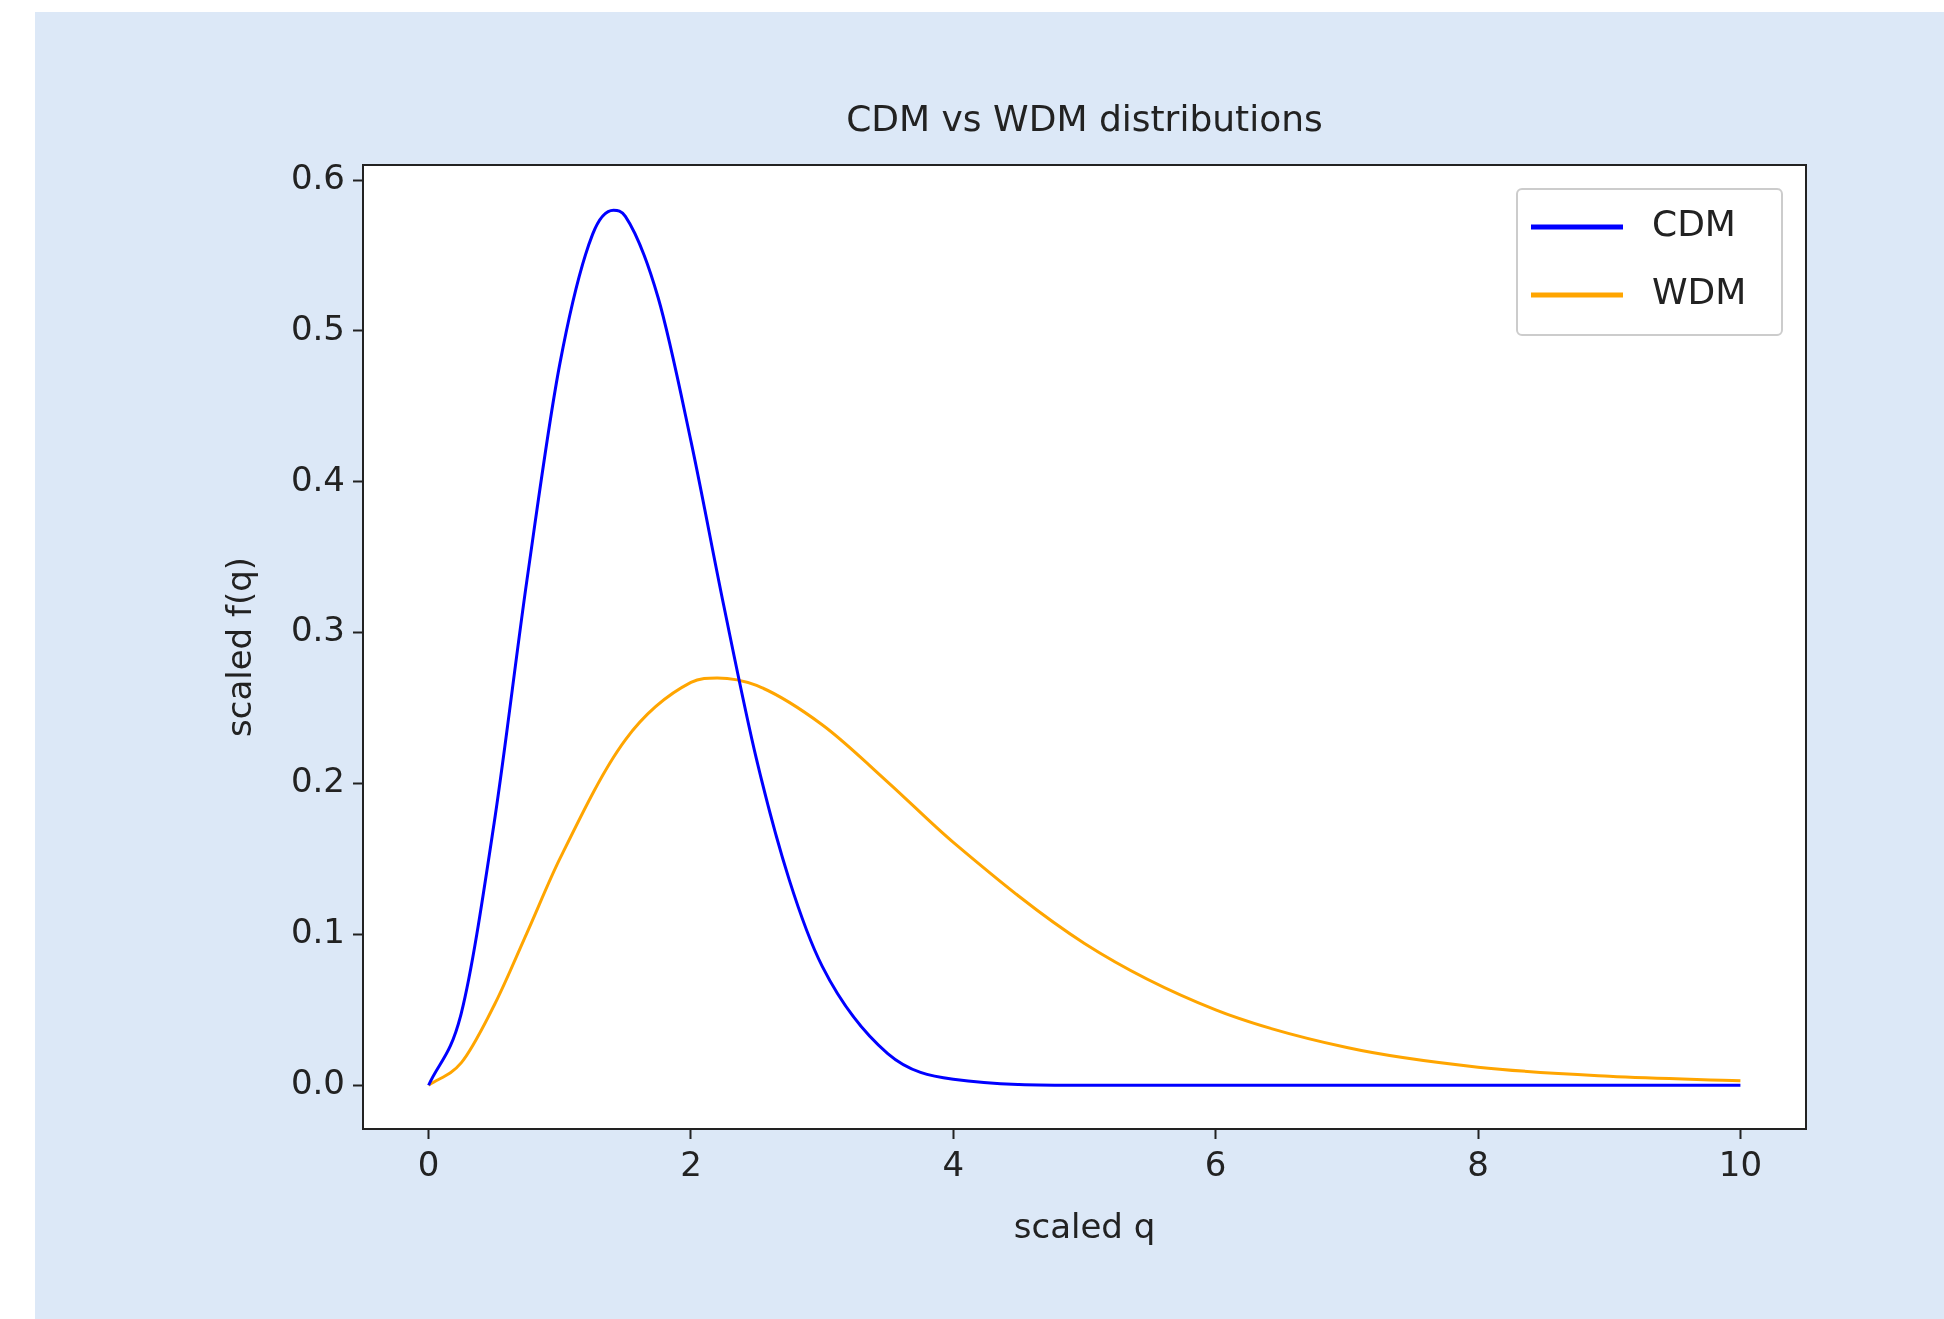 The width and height of the screenshot is (1944, 1319). What do you see at coordinates (317, 1082) in the screenshot?
I see `y-tick-label: 0.0` at bounding box center [317, 1082].